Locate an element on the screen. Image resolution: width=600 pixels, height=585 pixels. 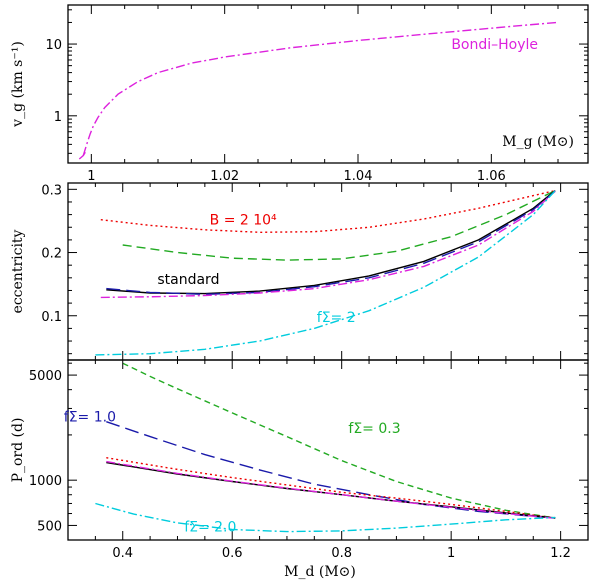
xlabel-bottom: M_d (M⊙) is located at coordinates (320, 572).